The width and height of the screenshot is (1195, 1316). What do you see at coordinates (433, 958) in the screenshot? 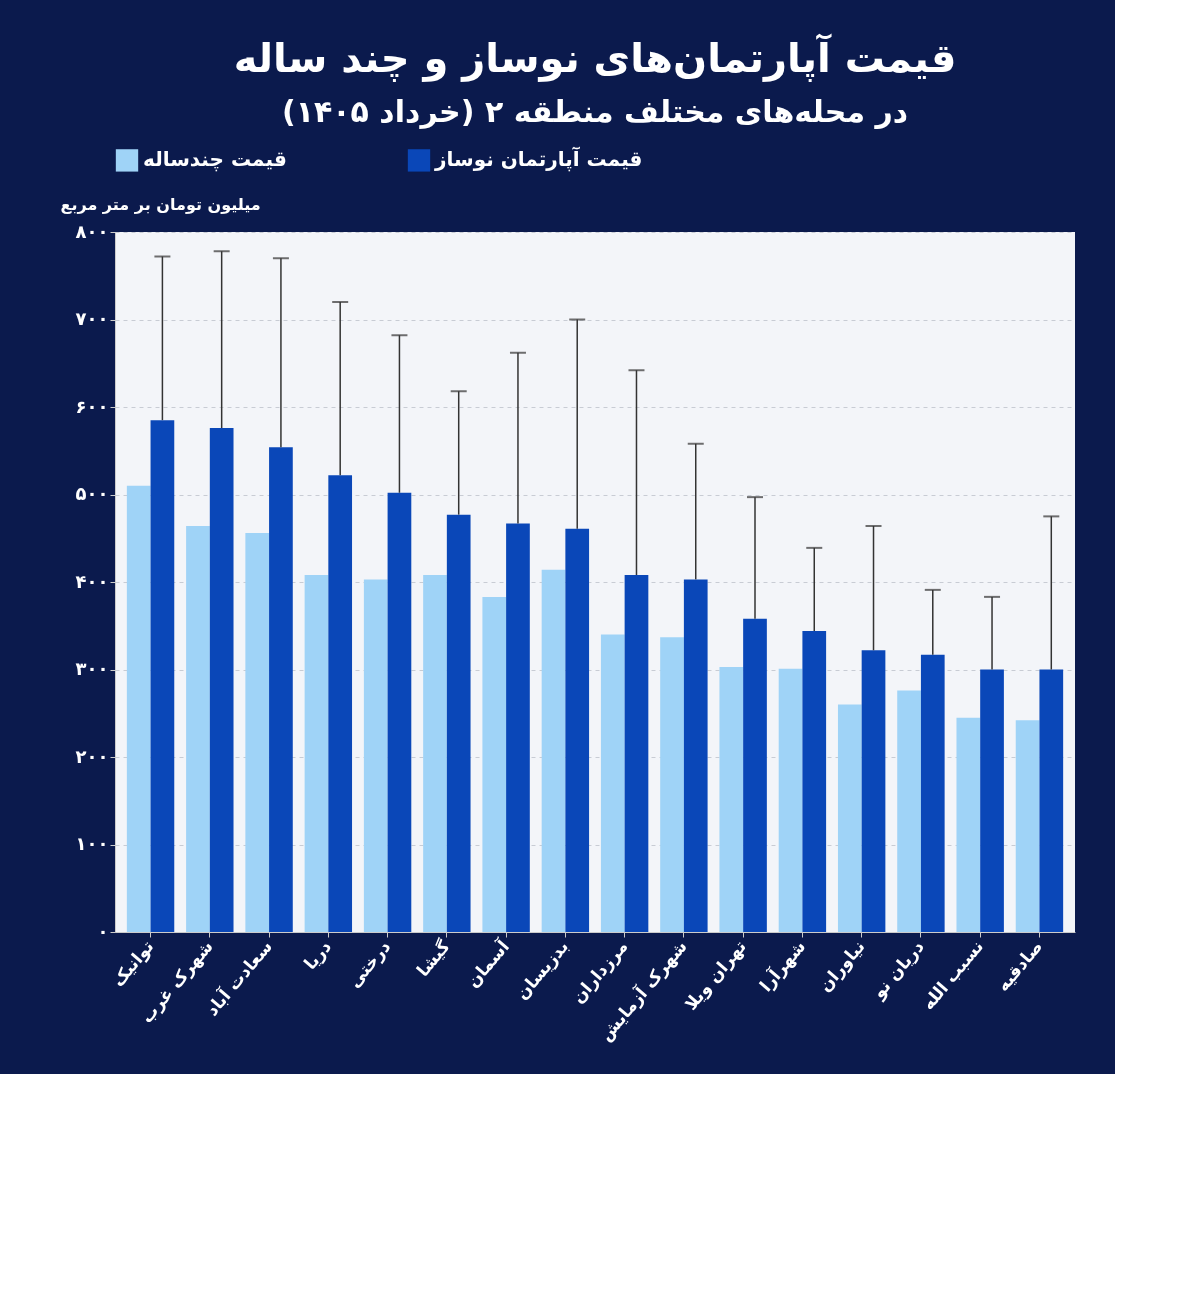
I see `x-tick-label: گیشا` at bounding box center [433, 958].